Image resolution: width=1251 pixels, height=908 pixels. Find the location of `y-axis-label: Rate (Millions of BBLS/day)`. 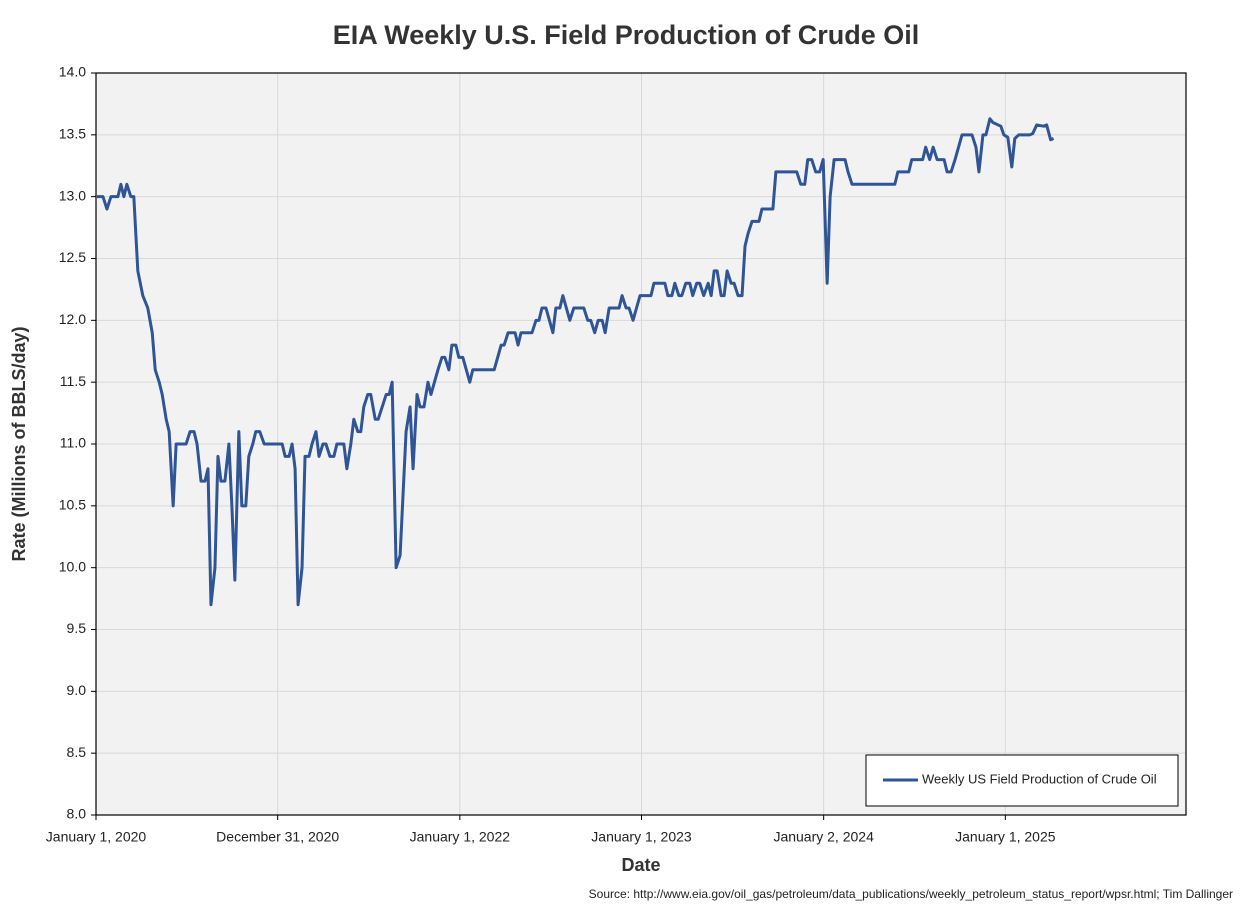

y-axis-label: Rate (Millions of BBLS/day) is located at coordinates (19, 443).